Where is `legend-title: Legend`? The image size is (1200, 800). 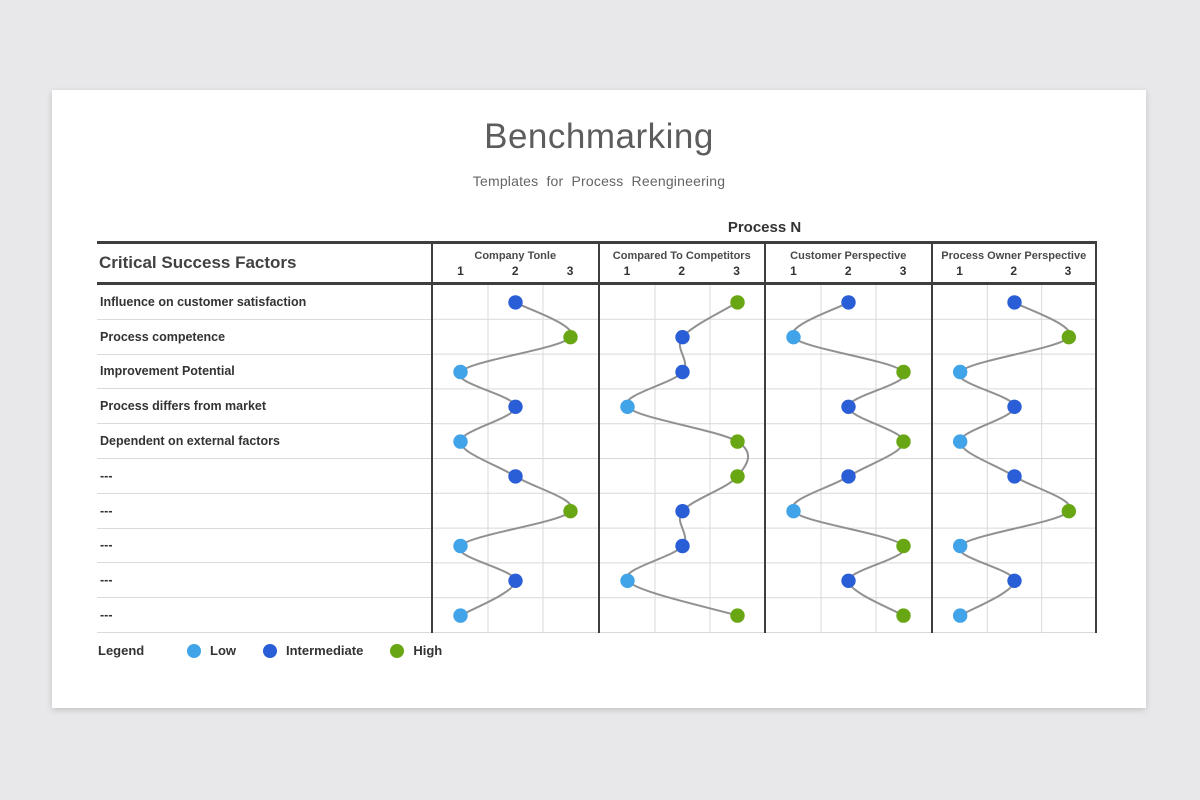 legend-title: Legend is located at coordinates (121, 650).